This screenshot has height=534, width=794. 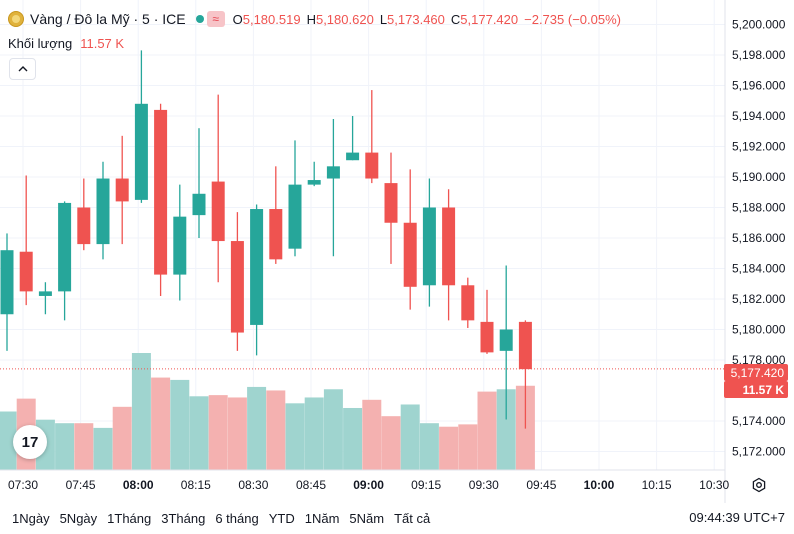 What do you see at coordinates (40, 43) in the screenshot?
I see `volume-label: Khối lượng` at bounding box center [40, 43].